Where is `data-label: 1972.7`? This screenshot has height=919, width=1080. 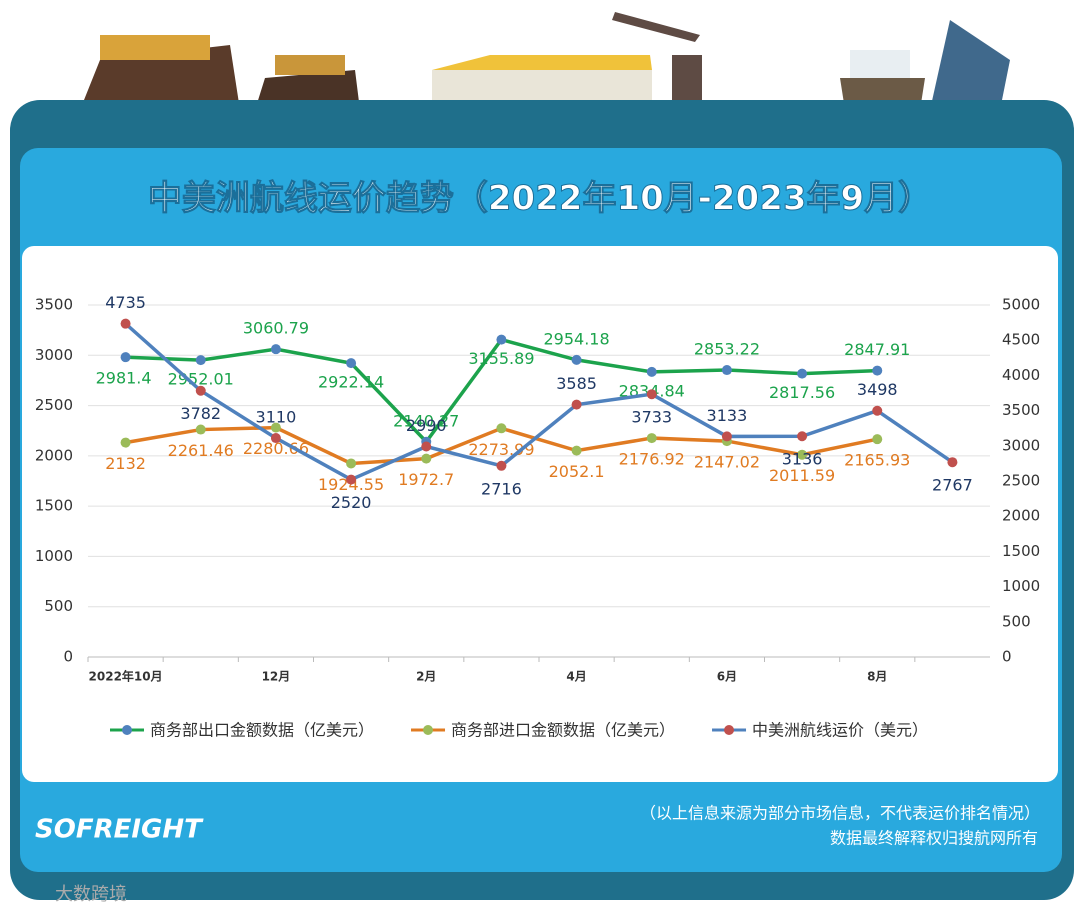 data-label: 1972.7 is located at coordinates (426, 479).